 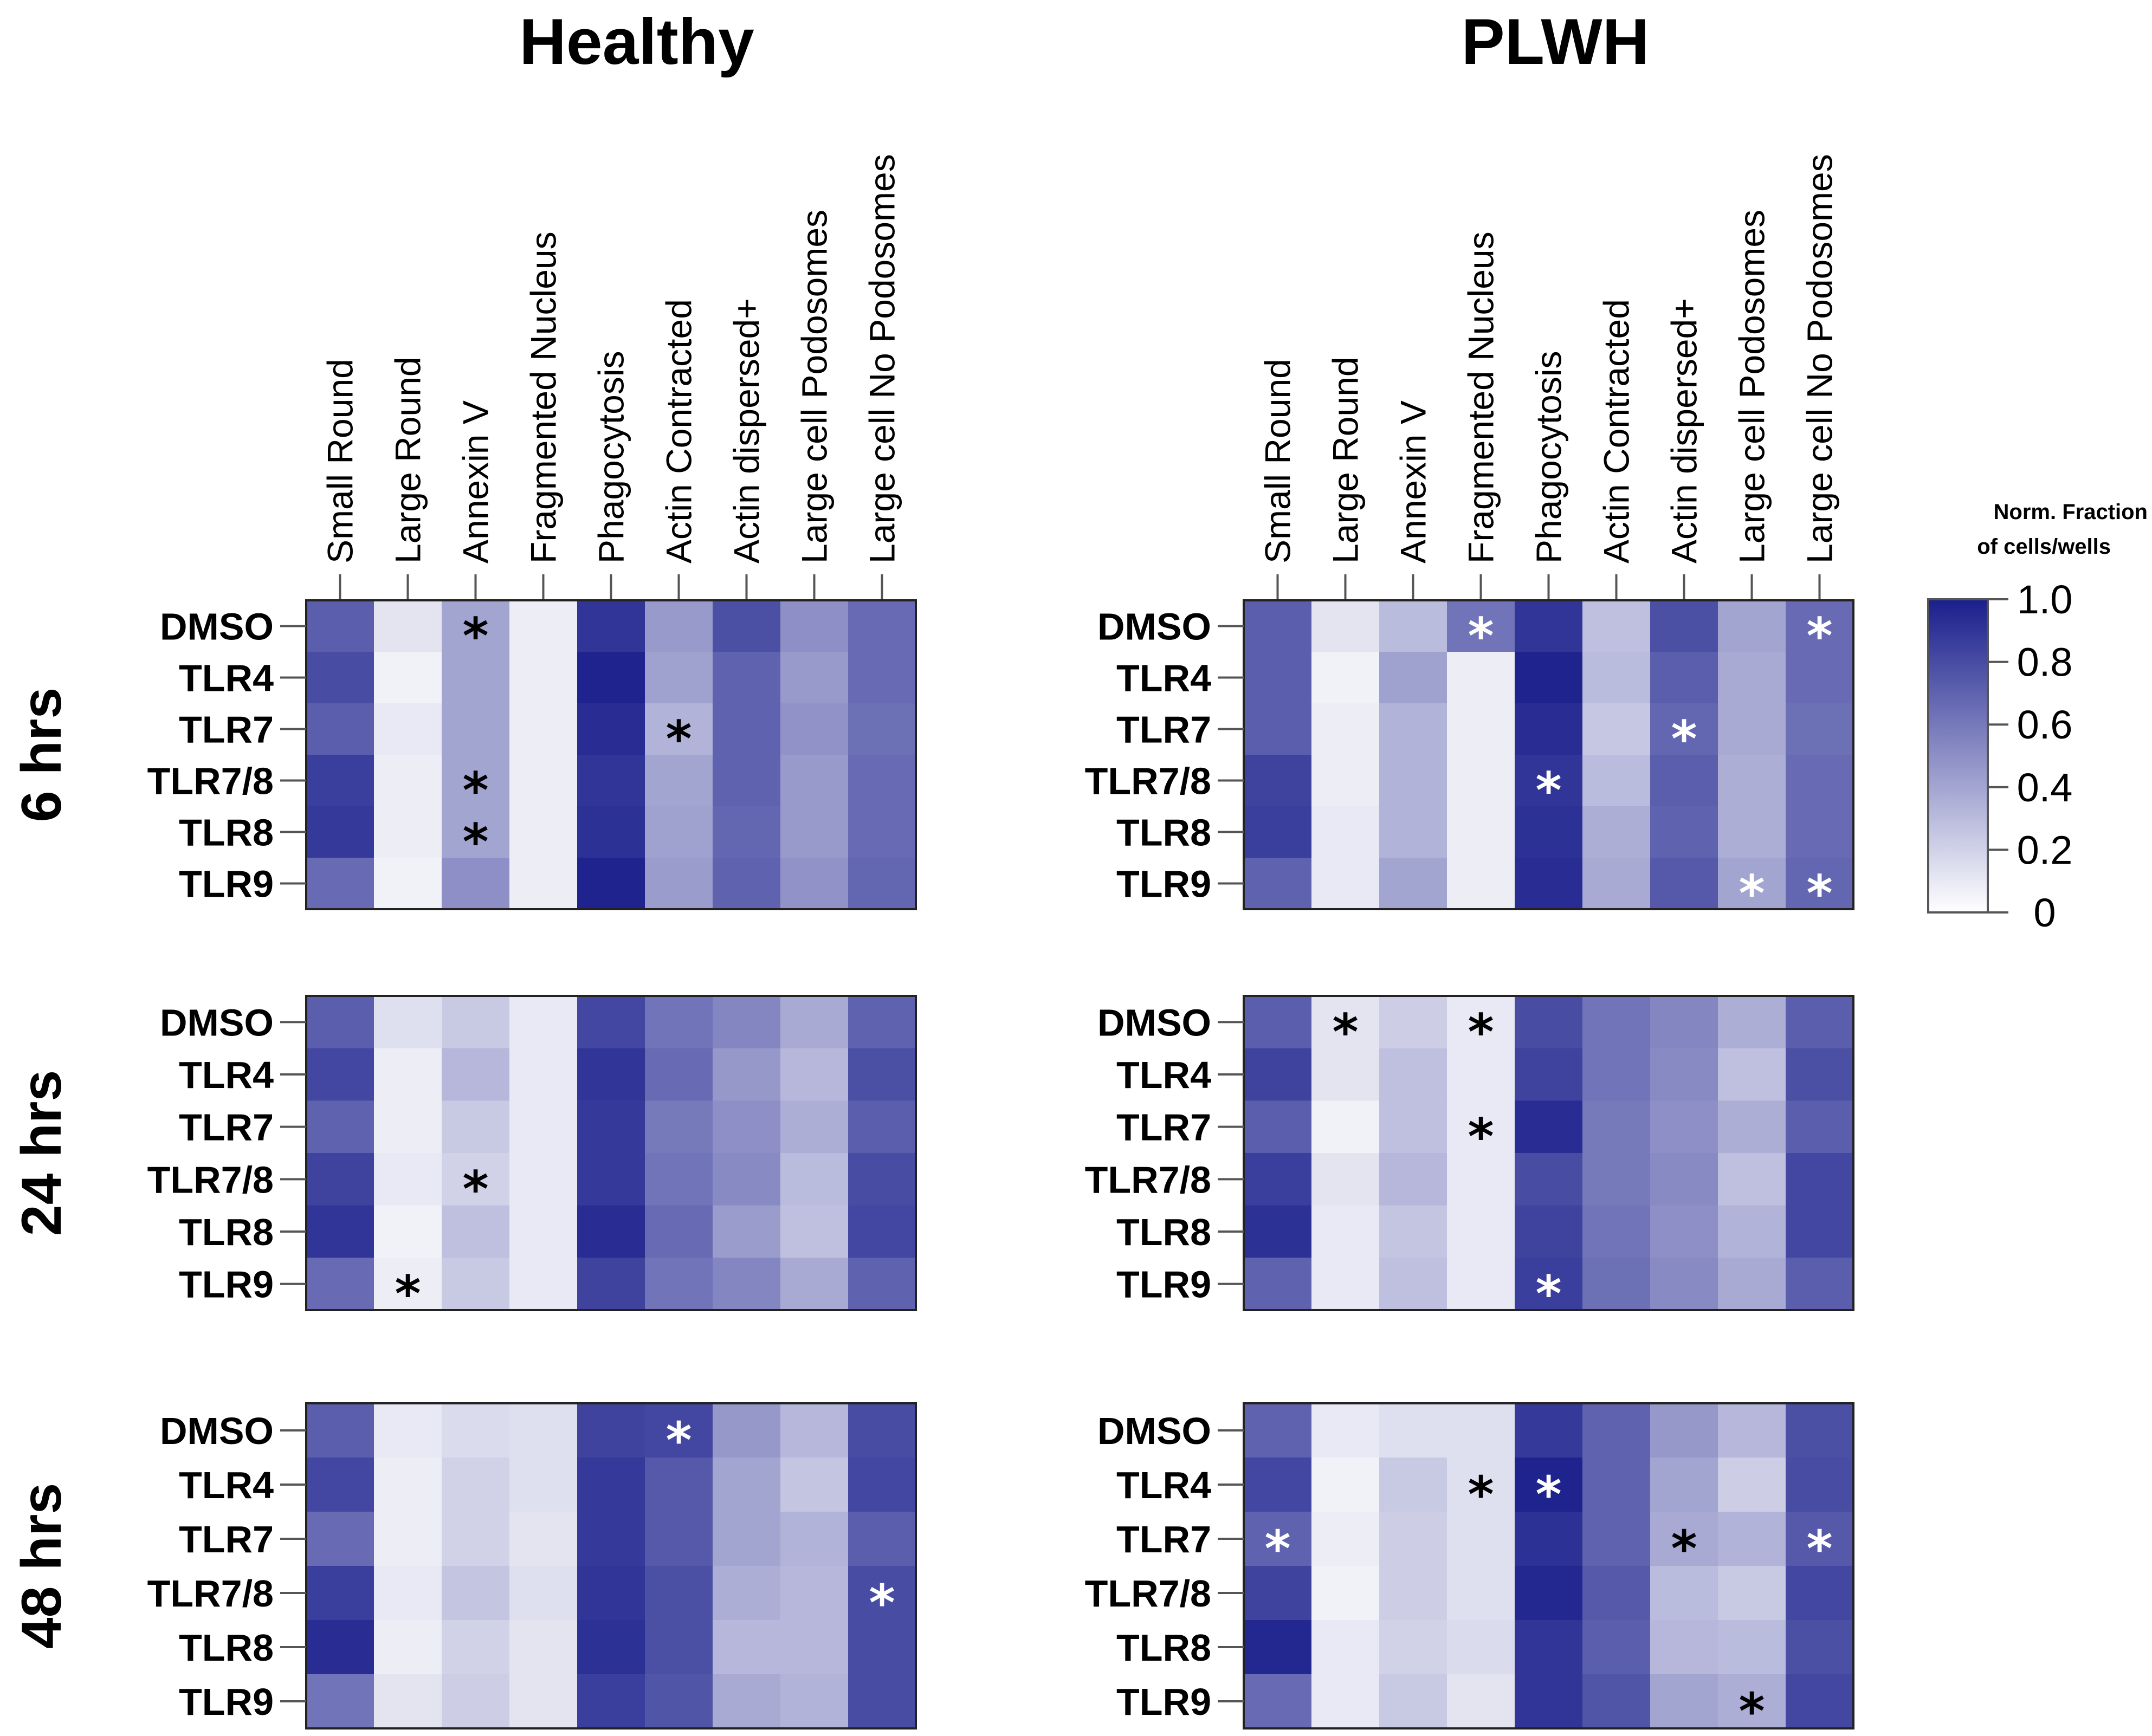 I want to click on column-label: Actin Contracted, so click(x=679, y=431).